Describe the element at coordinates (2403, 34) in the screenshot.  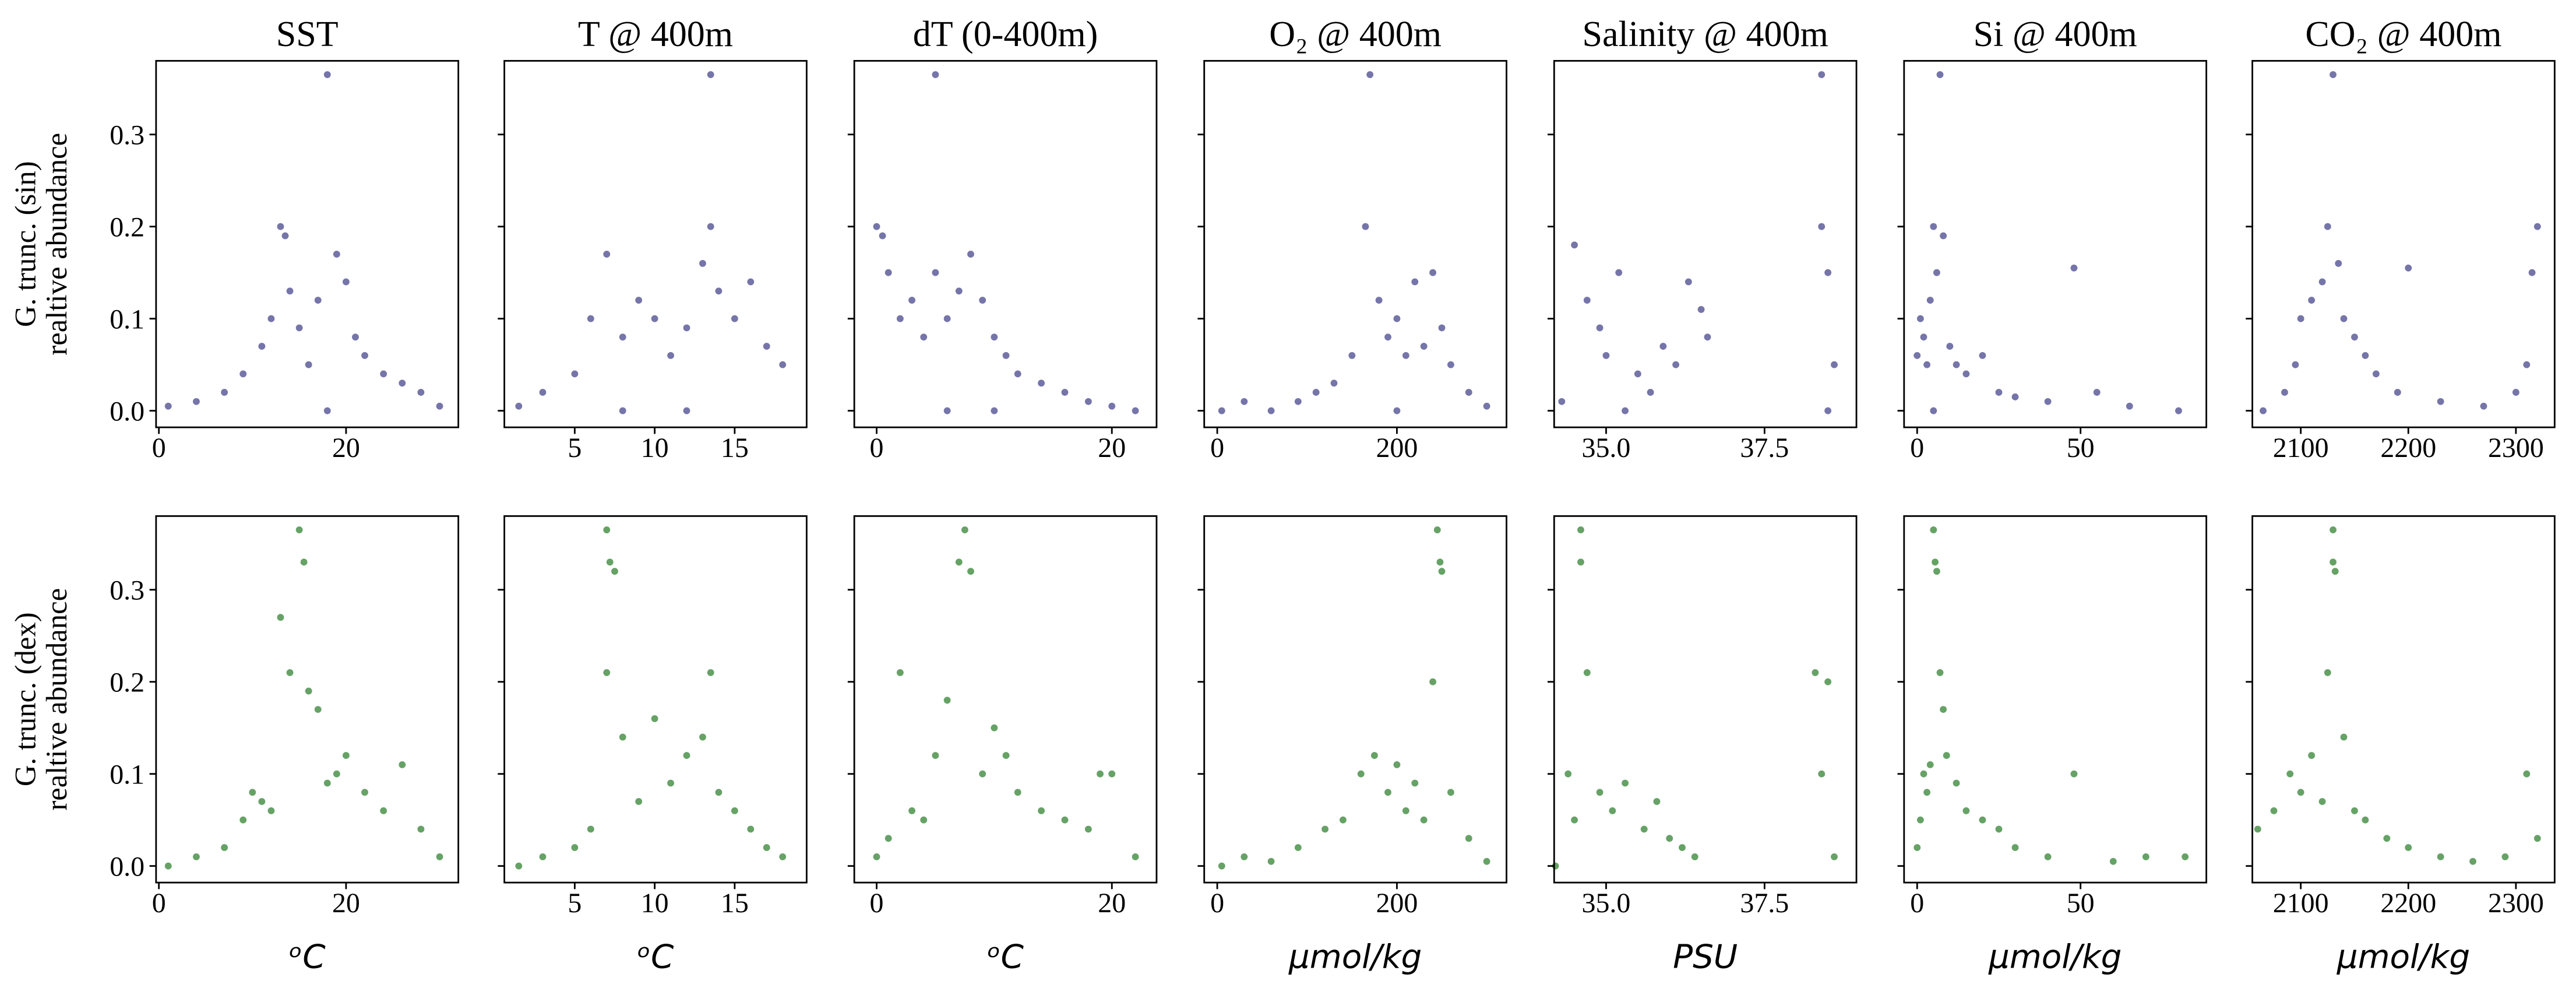
I see `panel-title: CO₂ @ 400m` at that location.